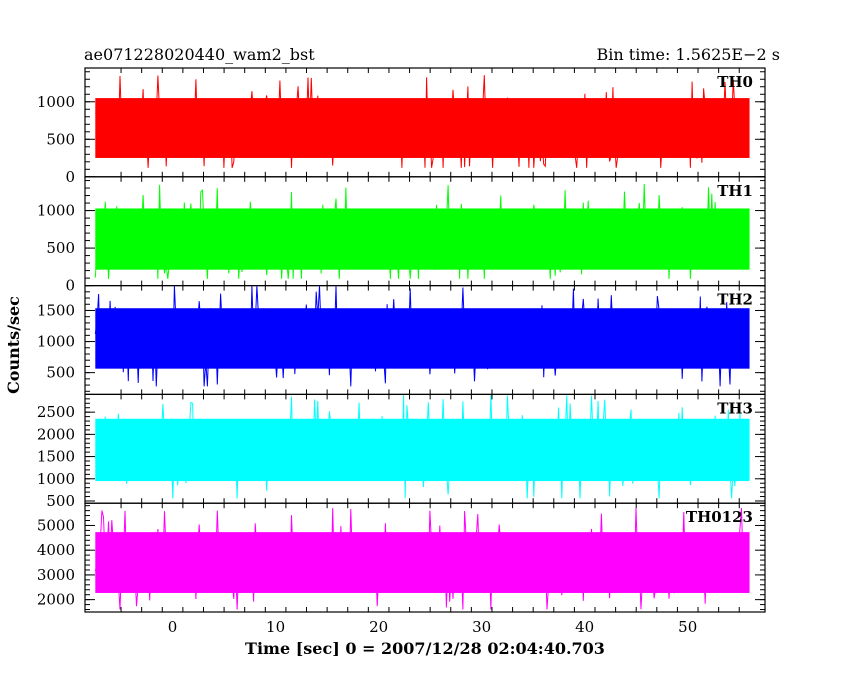 This screenshot has width=850, height=685. I want to click on panel-label-th0123: TH0123, so click(719, 517).